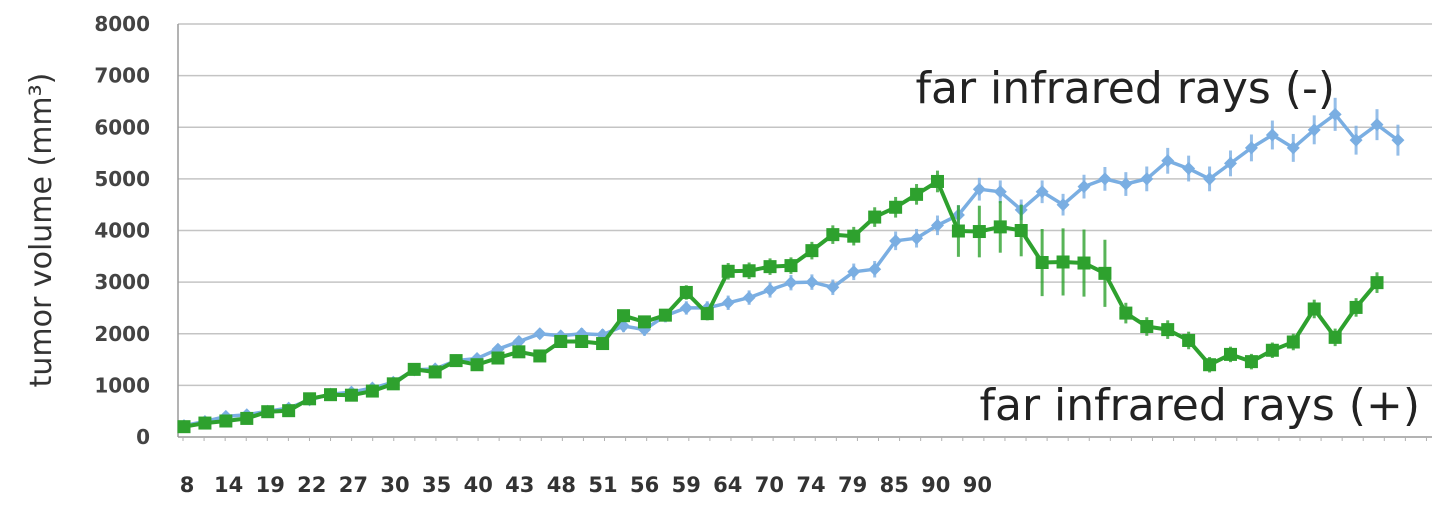  What do you see at coordinates (41, 230) in the screenshot?
I see `y-axis-label: tumor volume (mm³)` at bounding box center [41, 230].